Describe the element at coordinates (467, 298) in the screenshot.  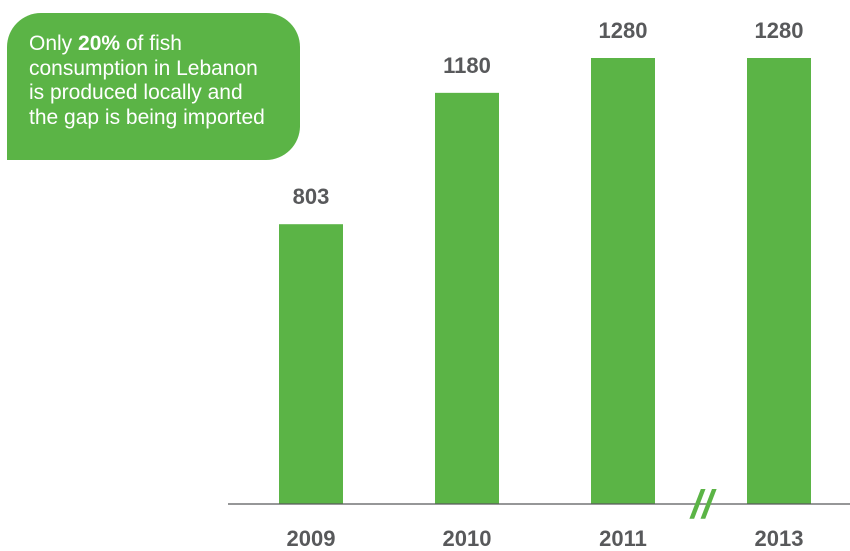
I see `bar-2010` at that location.